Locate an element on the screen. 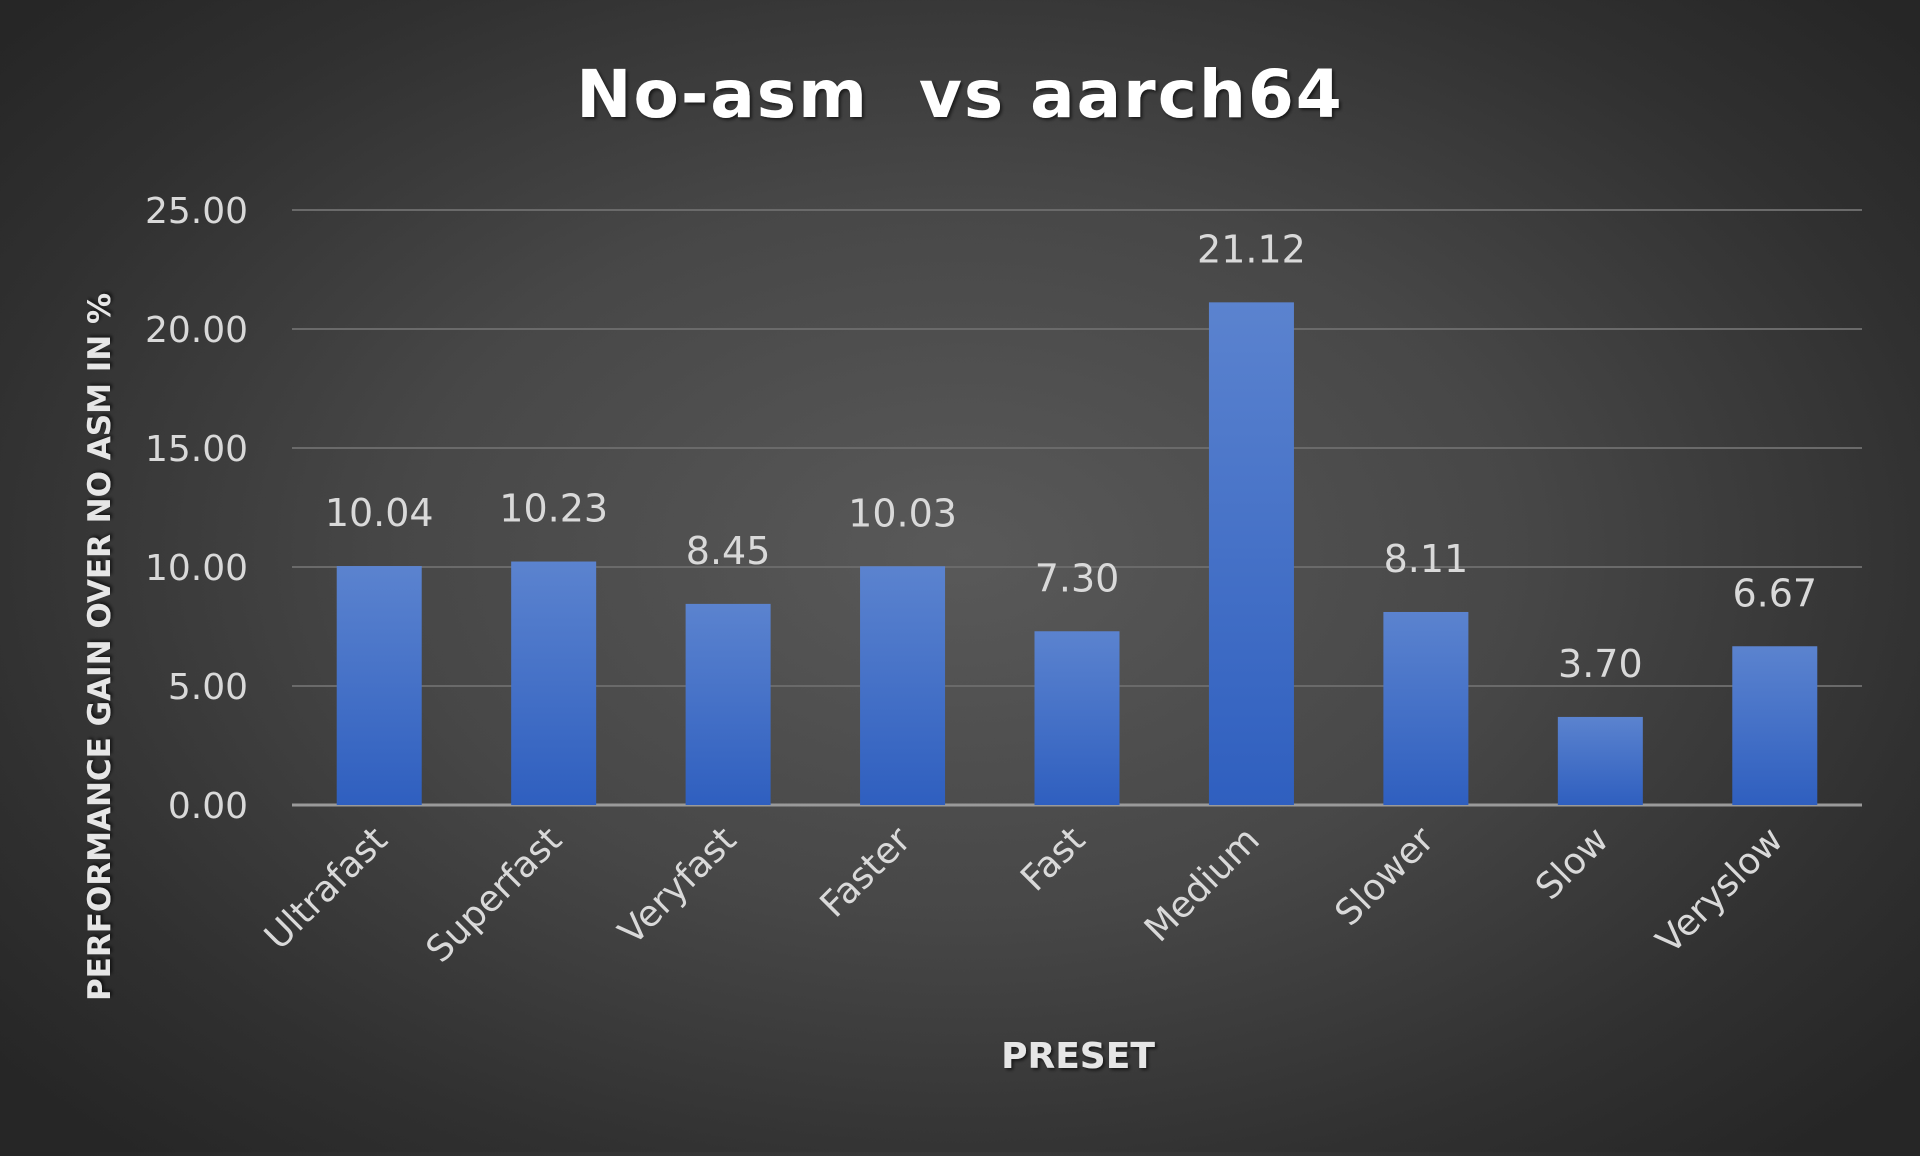 The image size is (1920, 1156). bar-veryslow is located at coordinates (1775, 725).